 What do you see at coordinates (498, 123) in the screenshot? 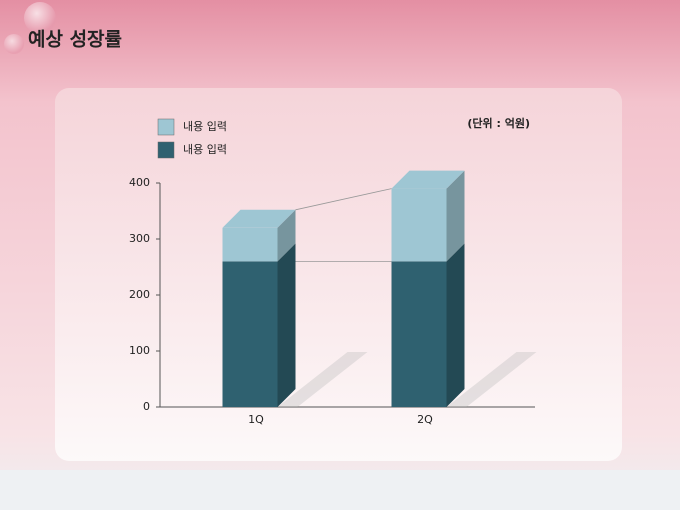
I see `unit-label: (단위 : 억원)` at bounding box center [498, 123].